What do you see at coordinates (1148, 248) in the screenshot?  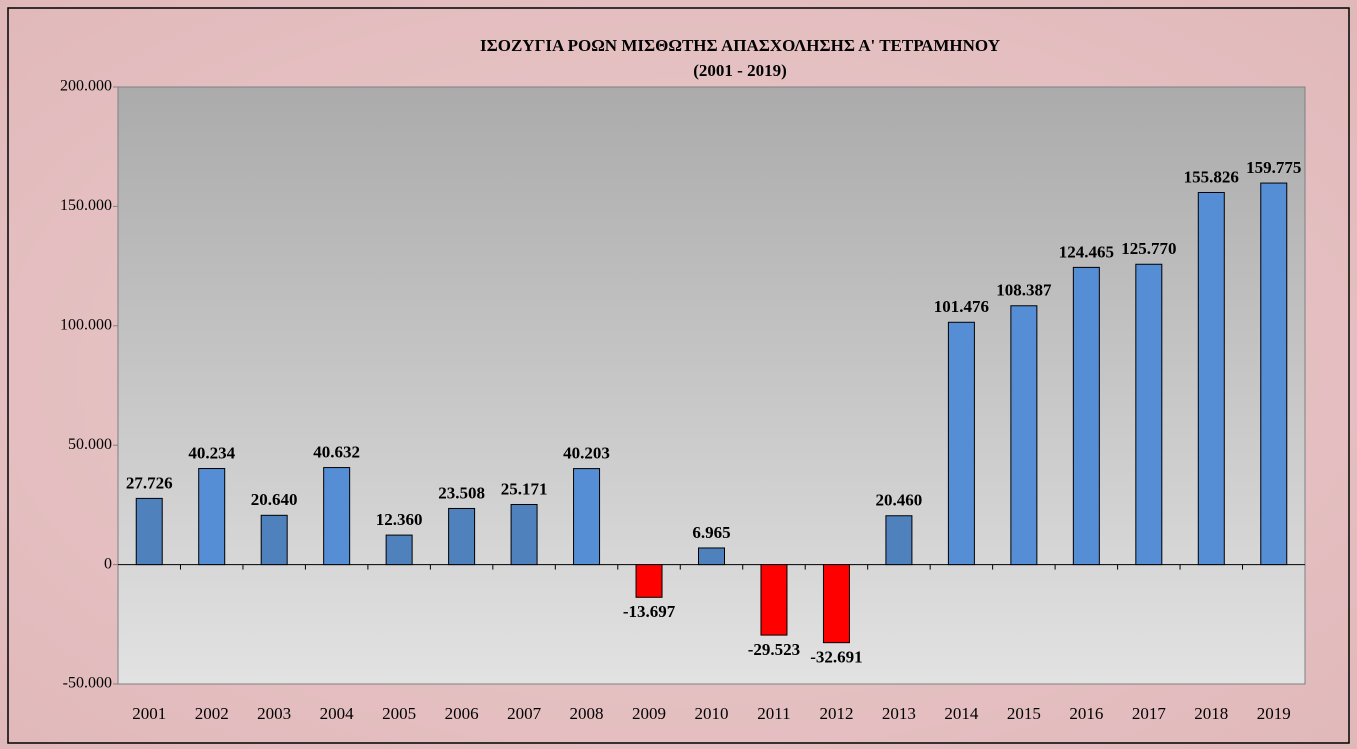 I see `data-label: 125.770` at bounding box center [1148, 248].